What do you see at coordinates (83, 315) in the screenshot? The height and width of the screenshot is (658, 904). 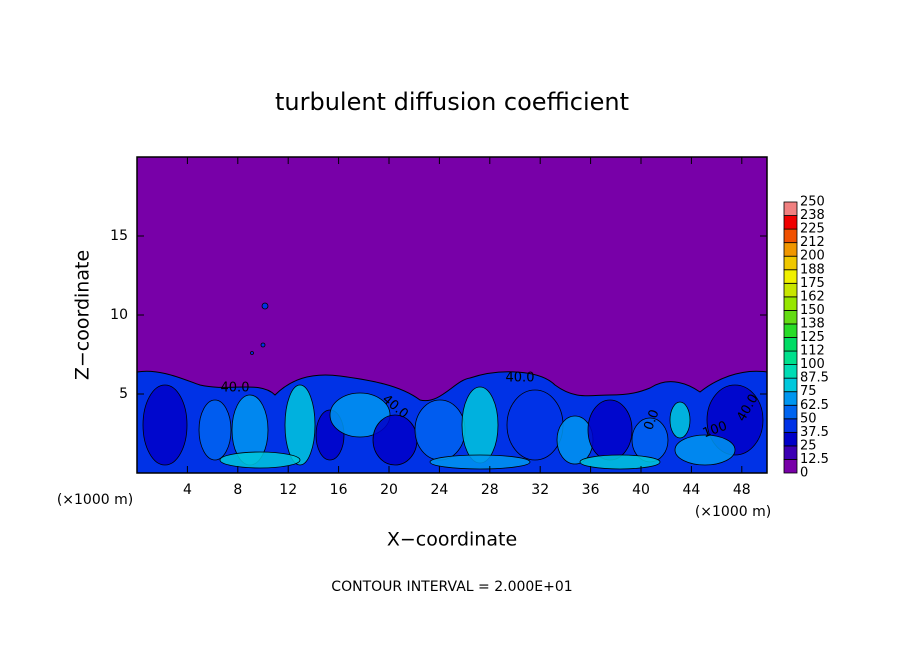 I see `y-axis-label: Z−coordinate` at bounding box center [83, 315].